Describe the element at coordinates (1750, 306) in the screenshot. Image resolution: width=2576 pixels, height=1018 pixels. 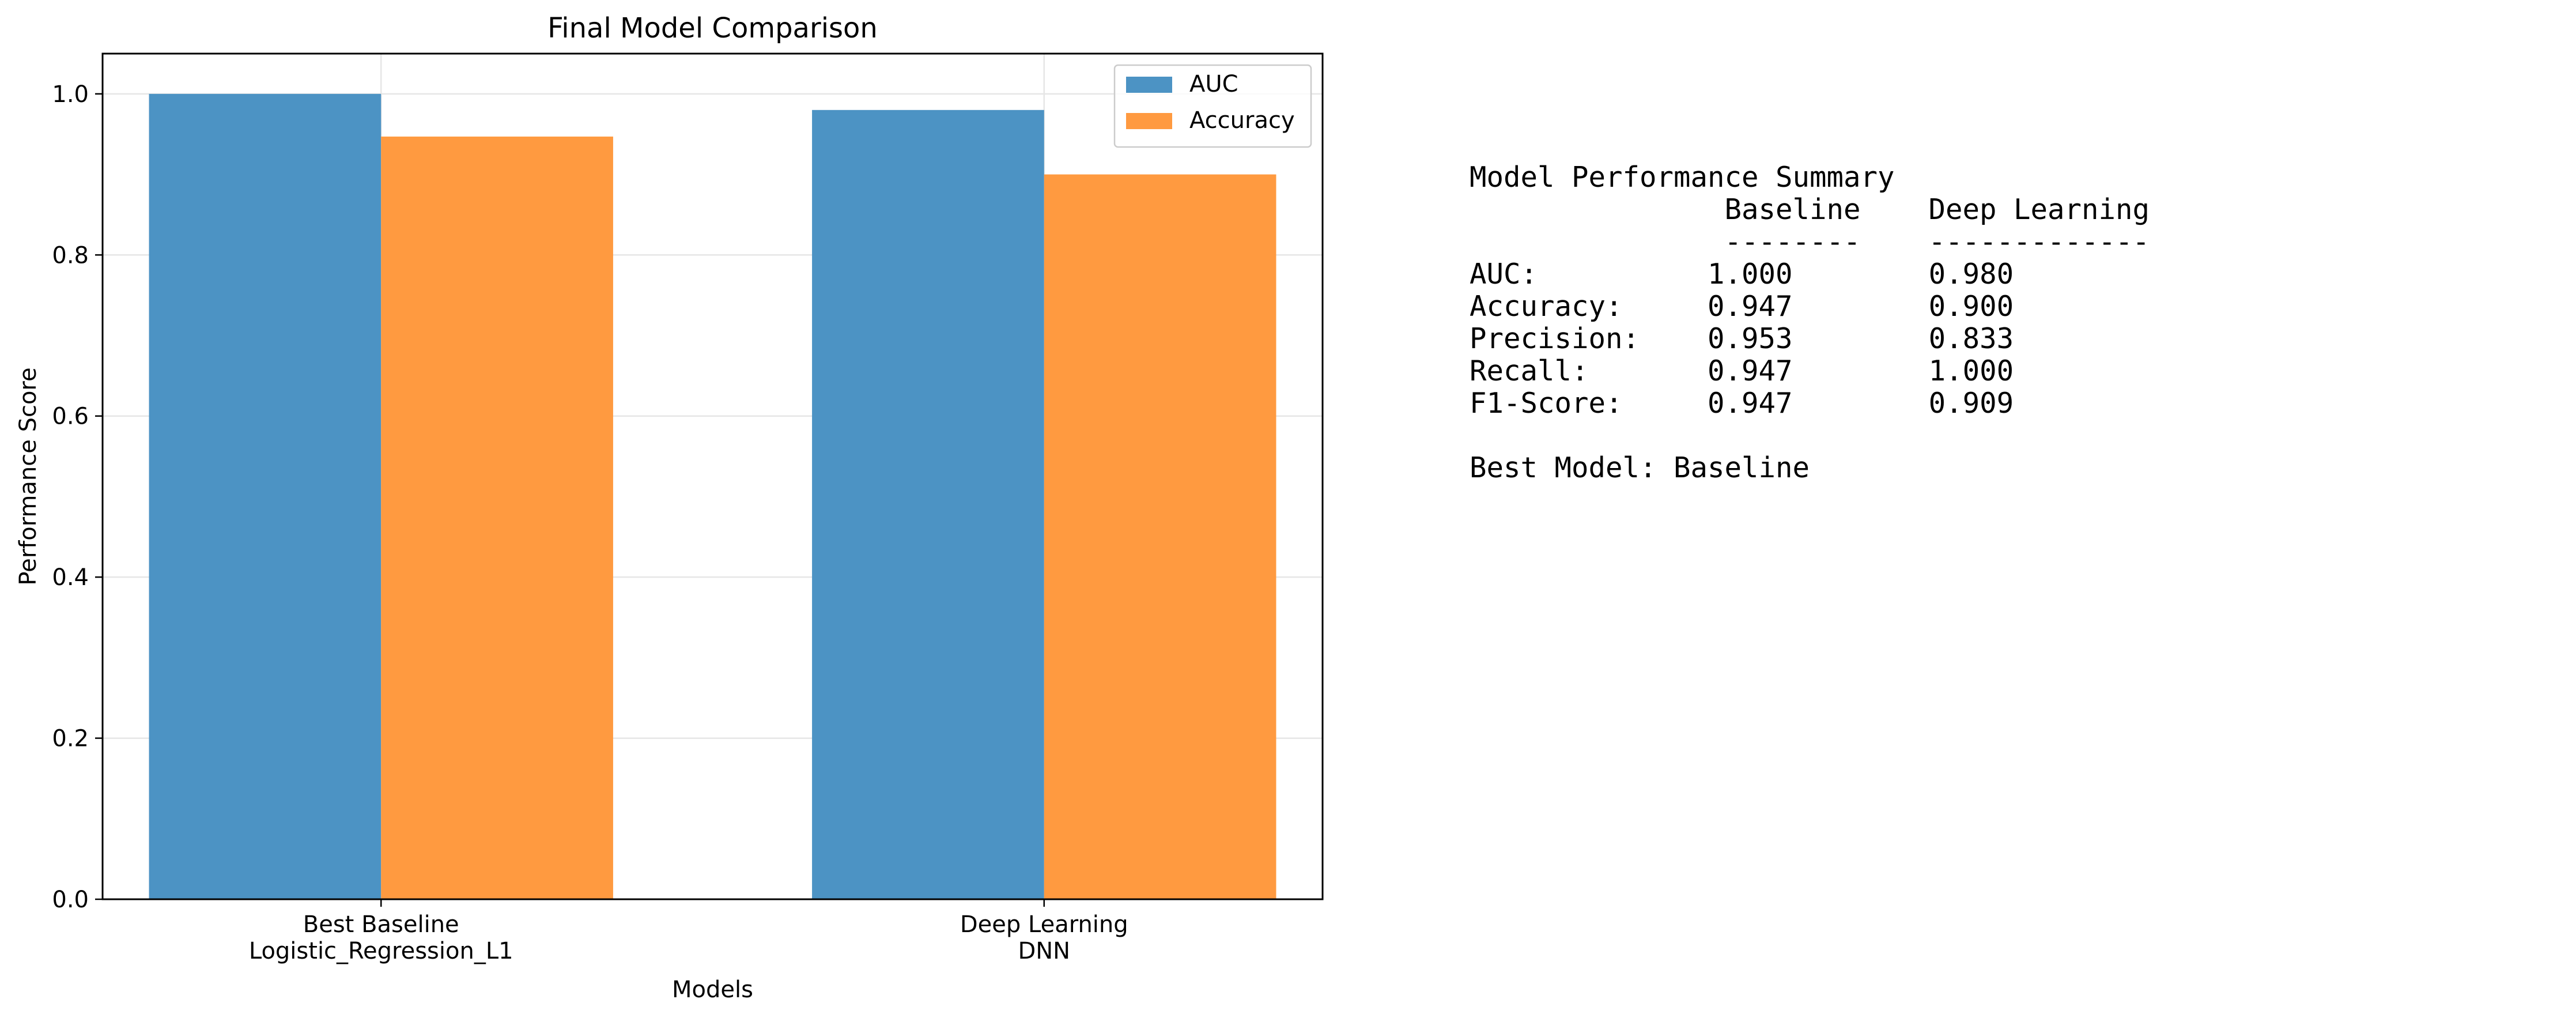
I see `summary-row-accuracy-baseline: 0.947` at that location.